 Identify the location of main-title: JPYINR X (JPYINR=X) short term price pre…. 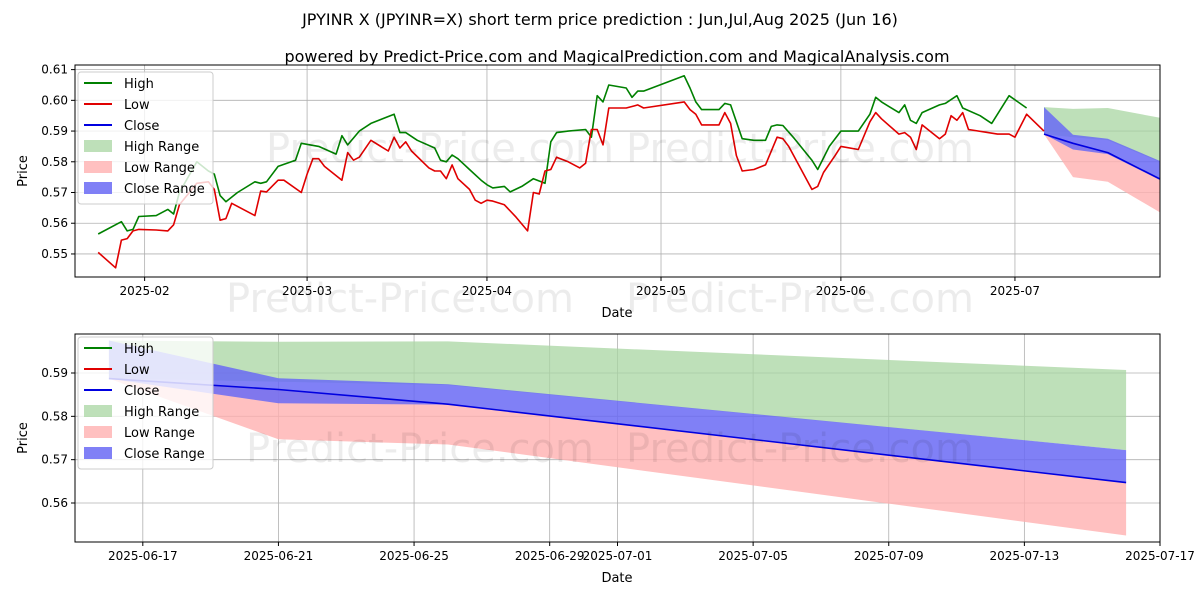
(599, 19).